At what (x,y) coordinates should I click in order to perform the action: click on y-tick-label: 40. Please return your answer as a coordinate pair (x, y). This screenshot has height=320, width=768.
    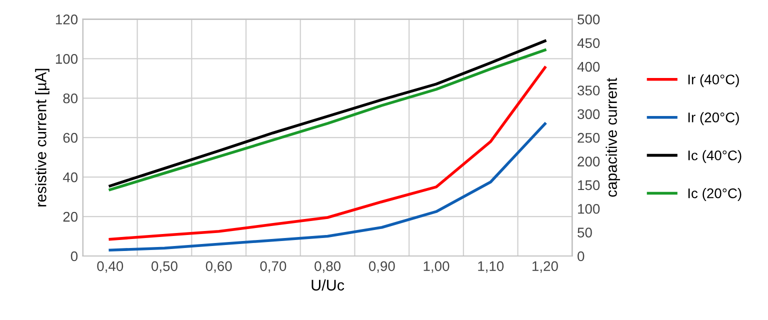
    Looking at the image, I should click on (70, 177).